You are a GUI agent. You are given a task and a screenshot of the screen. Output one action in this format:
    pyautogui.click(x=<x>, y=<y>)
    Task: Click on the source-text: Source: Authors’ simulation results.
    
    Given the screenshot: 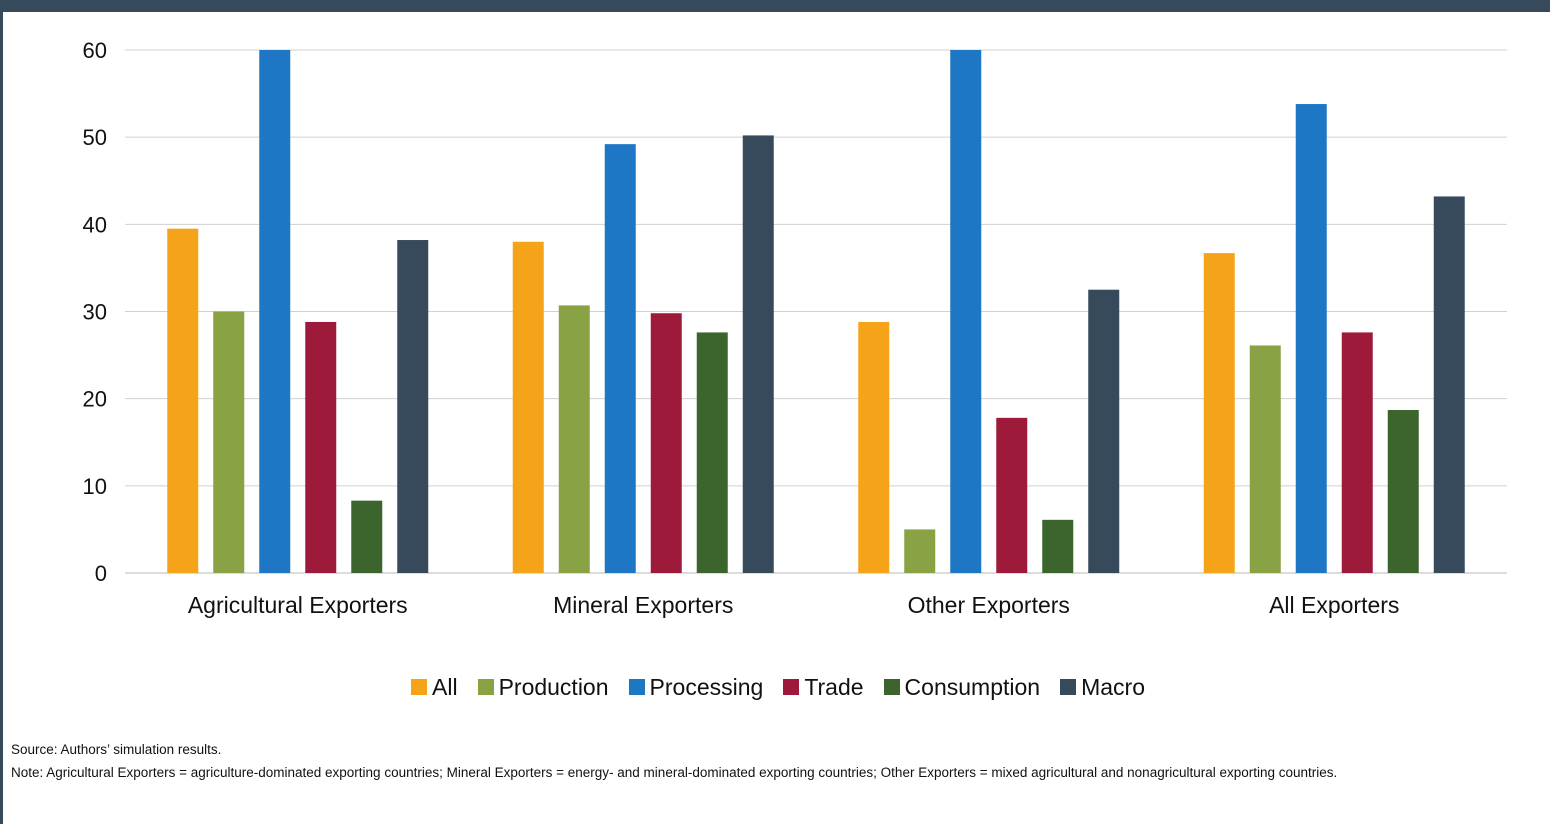 What is the action you would take?
    pyautogui.click(x=116, y=749)
    